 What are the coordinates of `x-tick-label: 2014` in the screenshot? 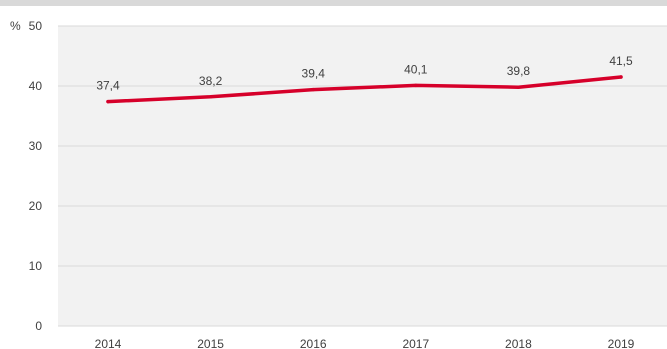 It's located at (108, 343).